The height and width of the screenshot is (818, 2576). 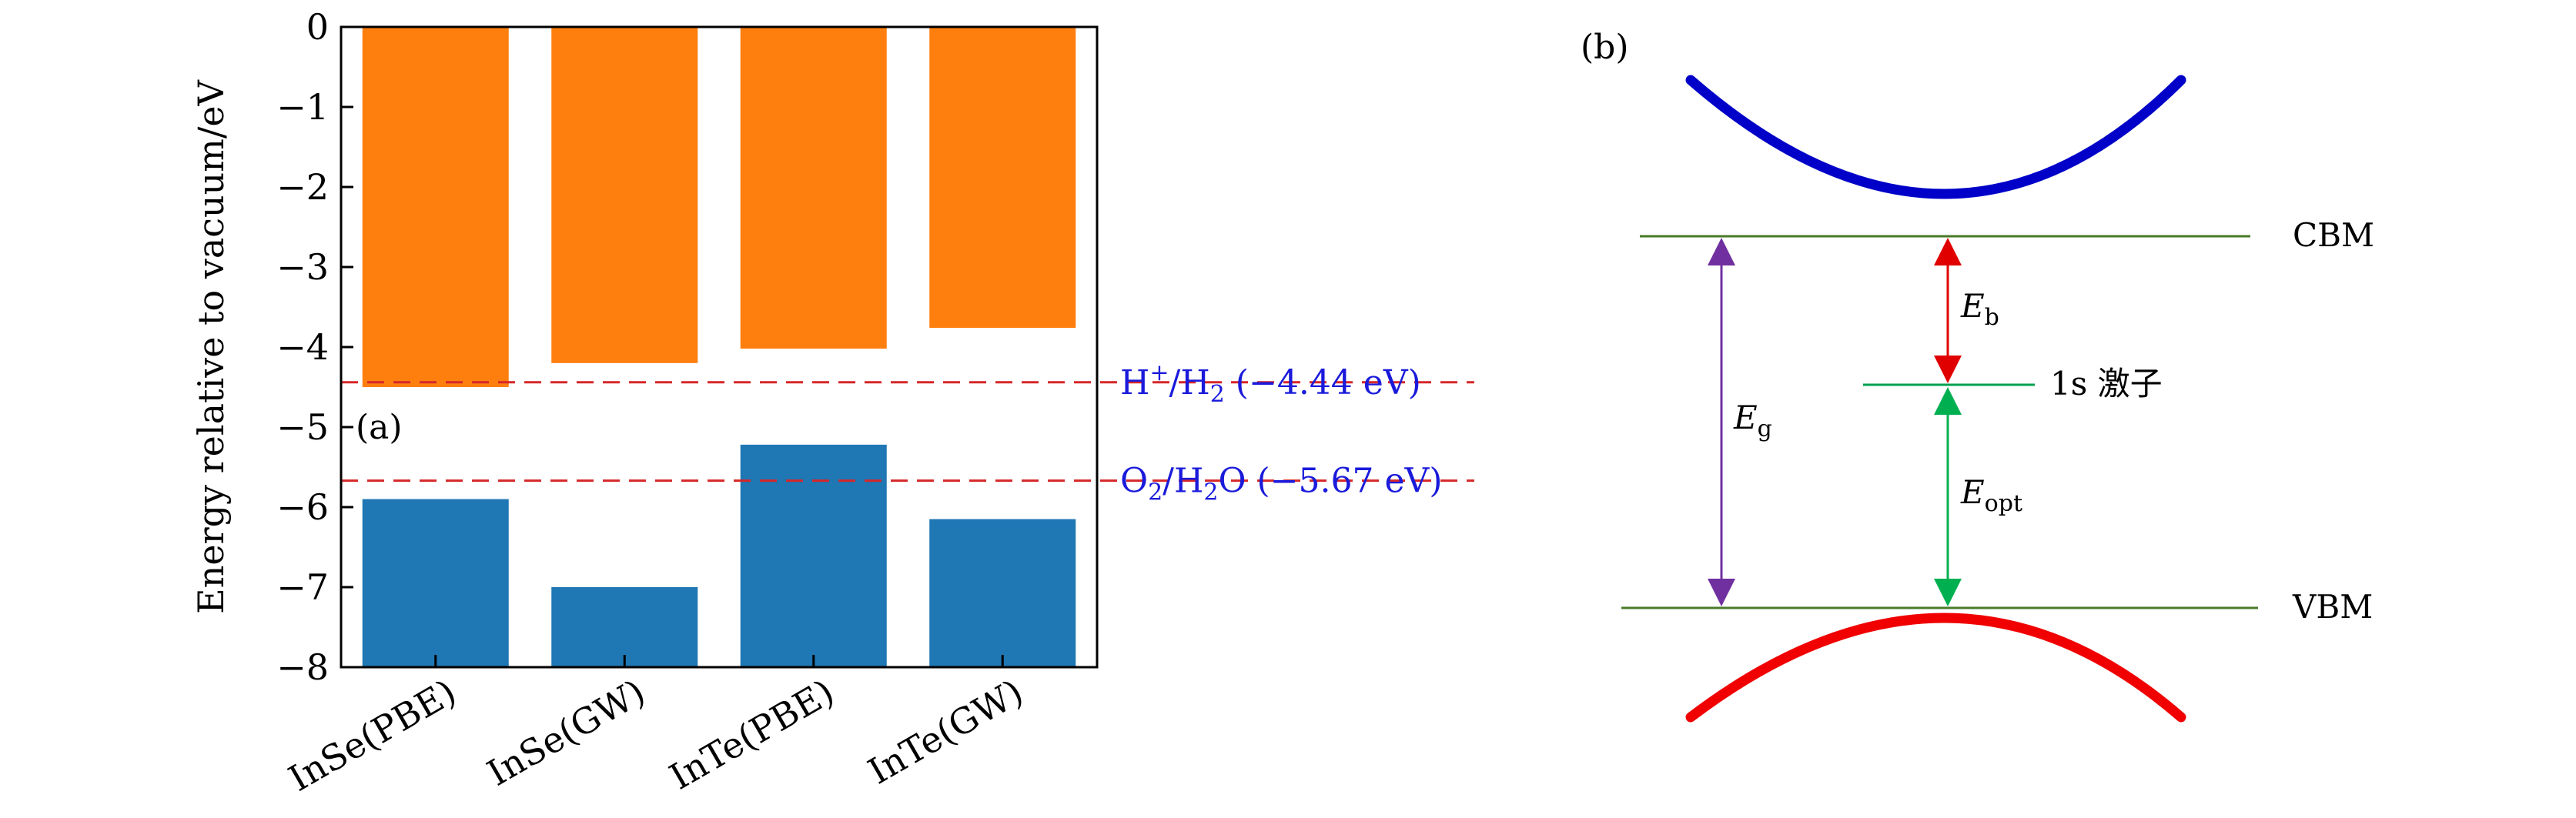 I want to click on y-tick-label: 0, so click(x=318, y=27).